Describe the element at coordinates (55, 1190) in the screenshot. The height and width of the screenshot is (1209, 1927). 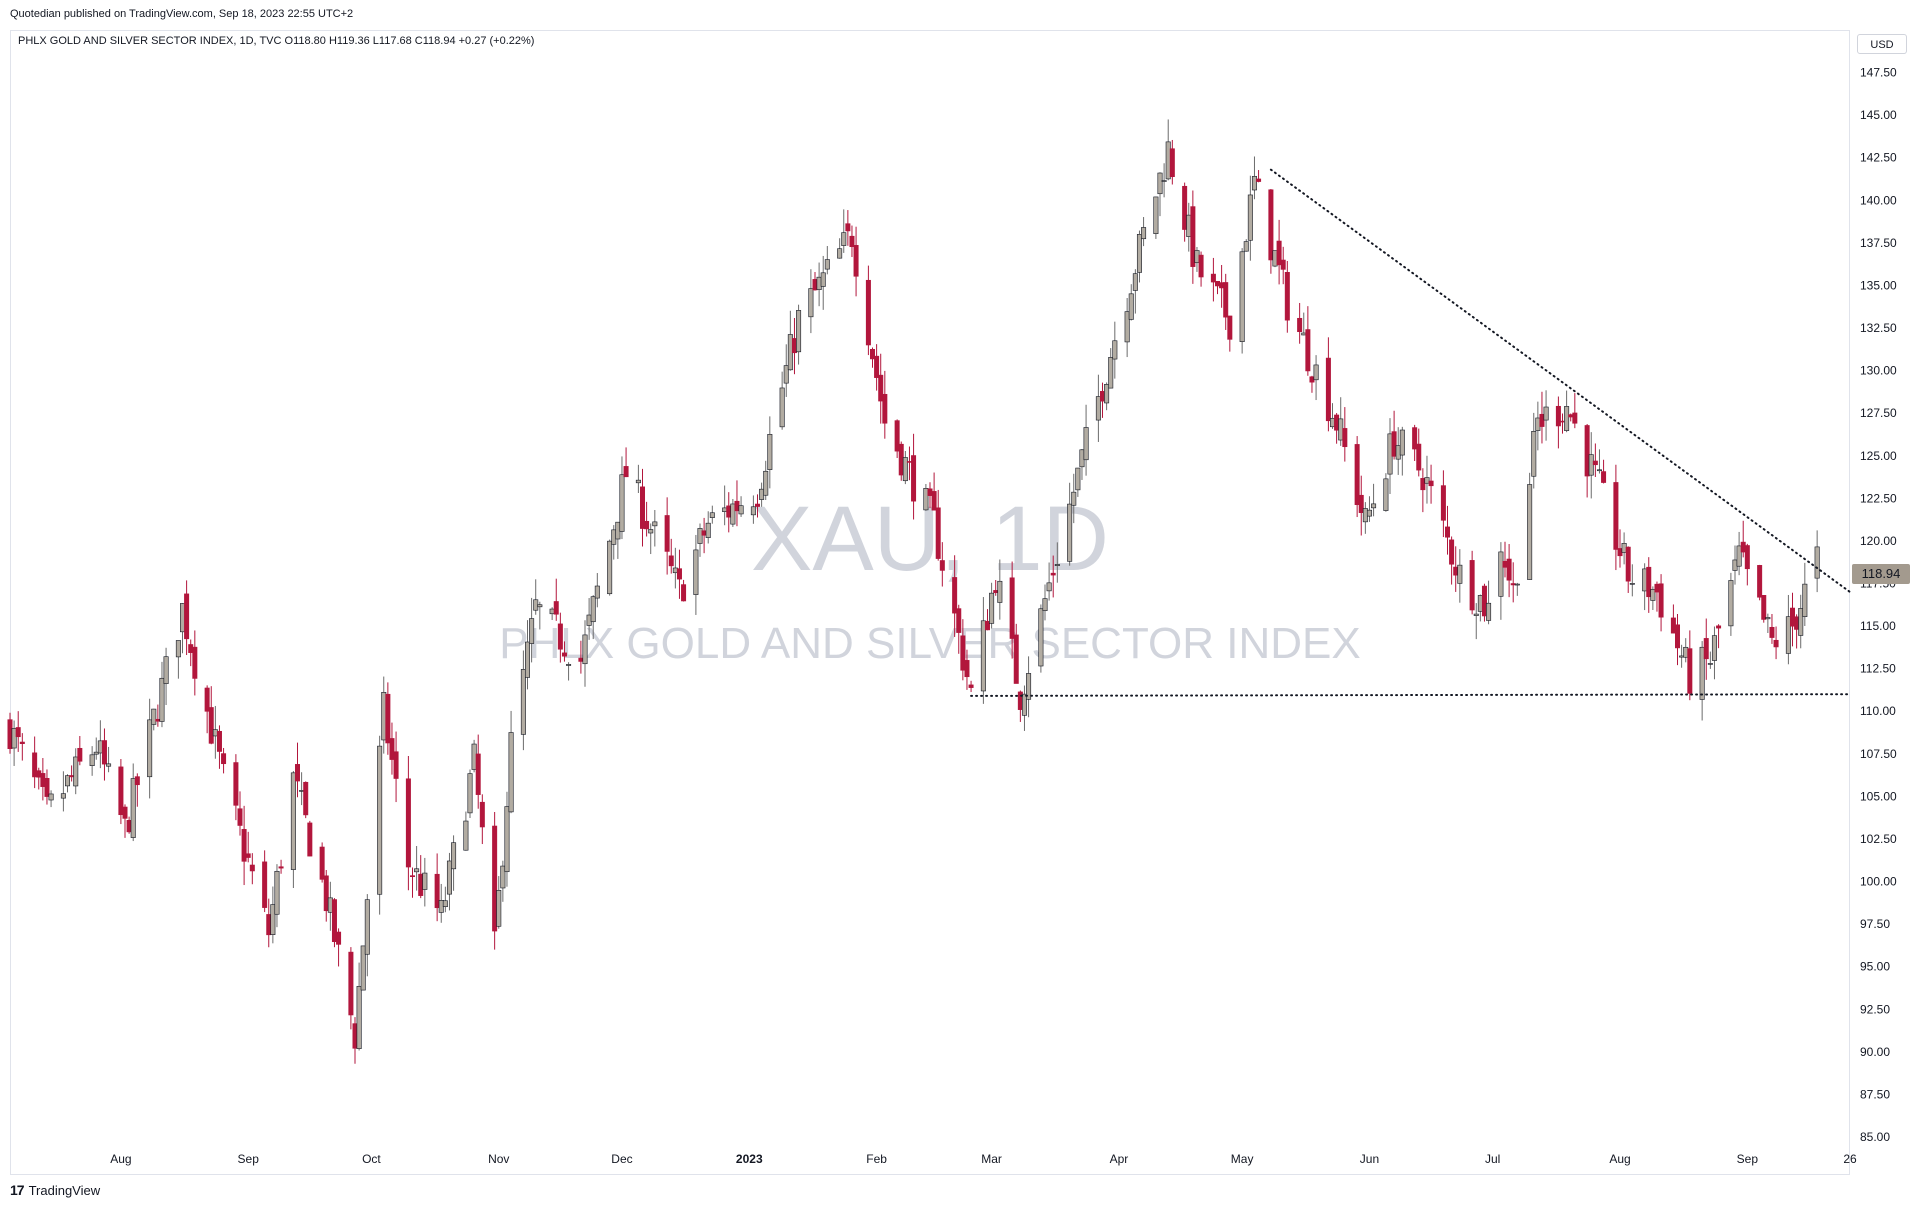
I see `tradingview-logo: 17 TradingView` at that location.